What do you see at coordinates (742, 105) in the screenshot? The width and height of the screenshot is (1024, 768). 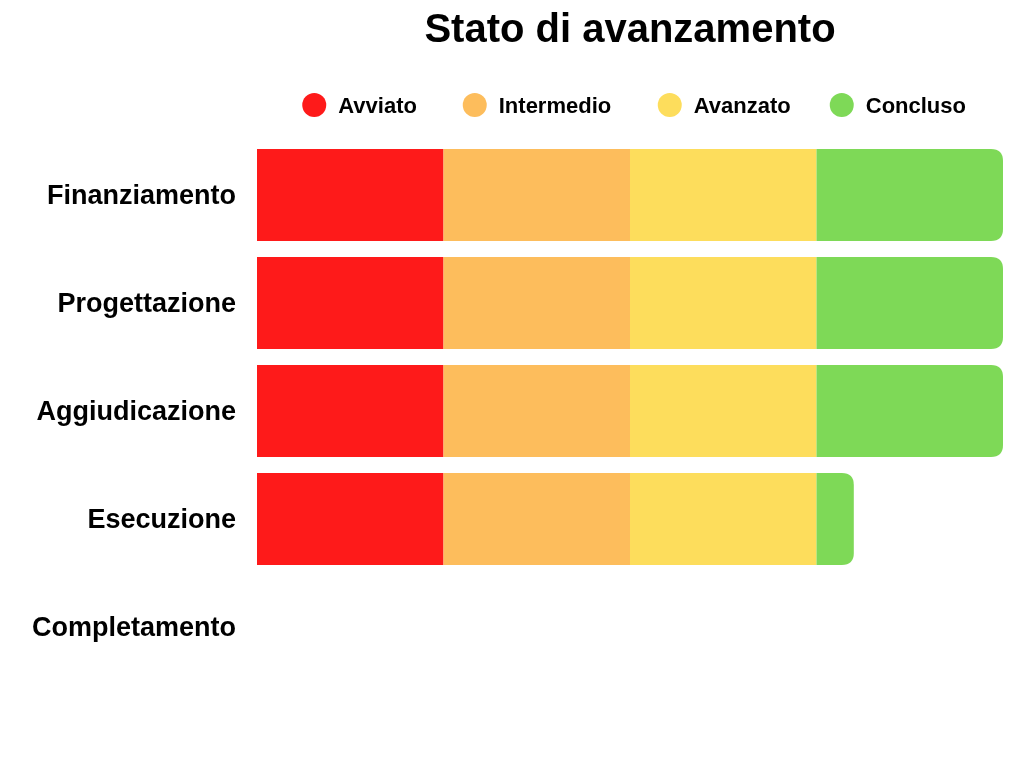 I see `legend-label: Avanzato` at bounding box center [742, 105].